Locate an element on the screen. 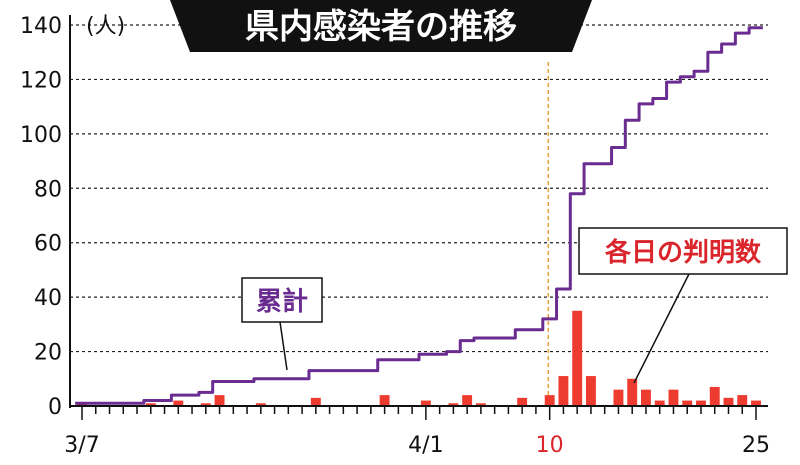 Image resolution: width=800 pixels, height=465 pixels. cumulative-callout: 累計 is located at coordinates (282, 324).